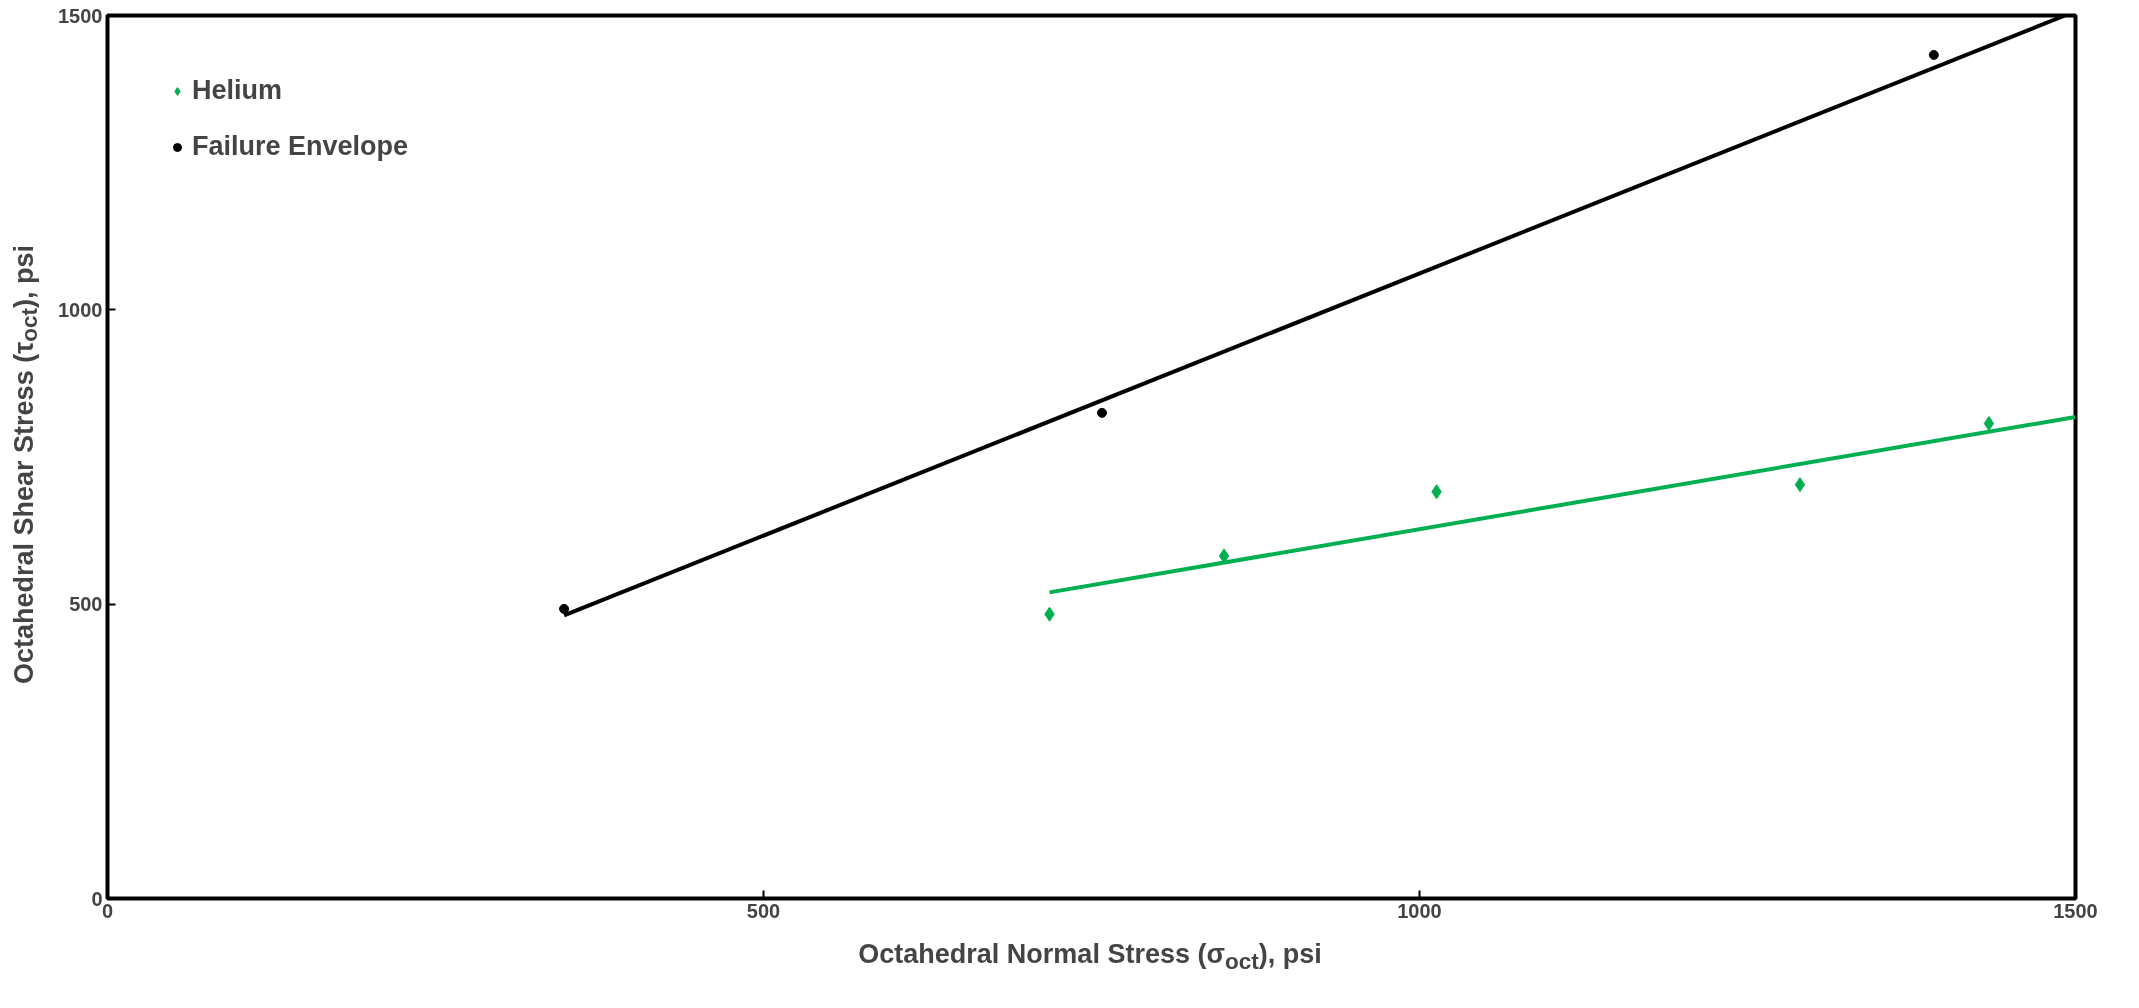 The image size is (2139, 1008). I want to click on y-tick-label: 500, so click(86, 604).